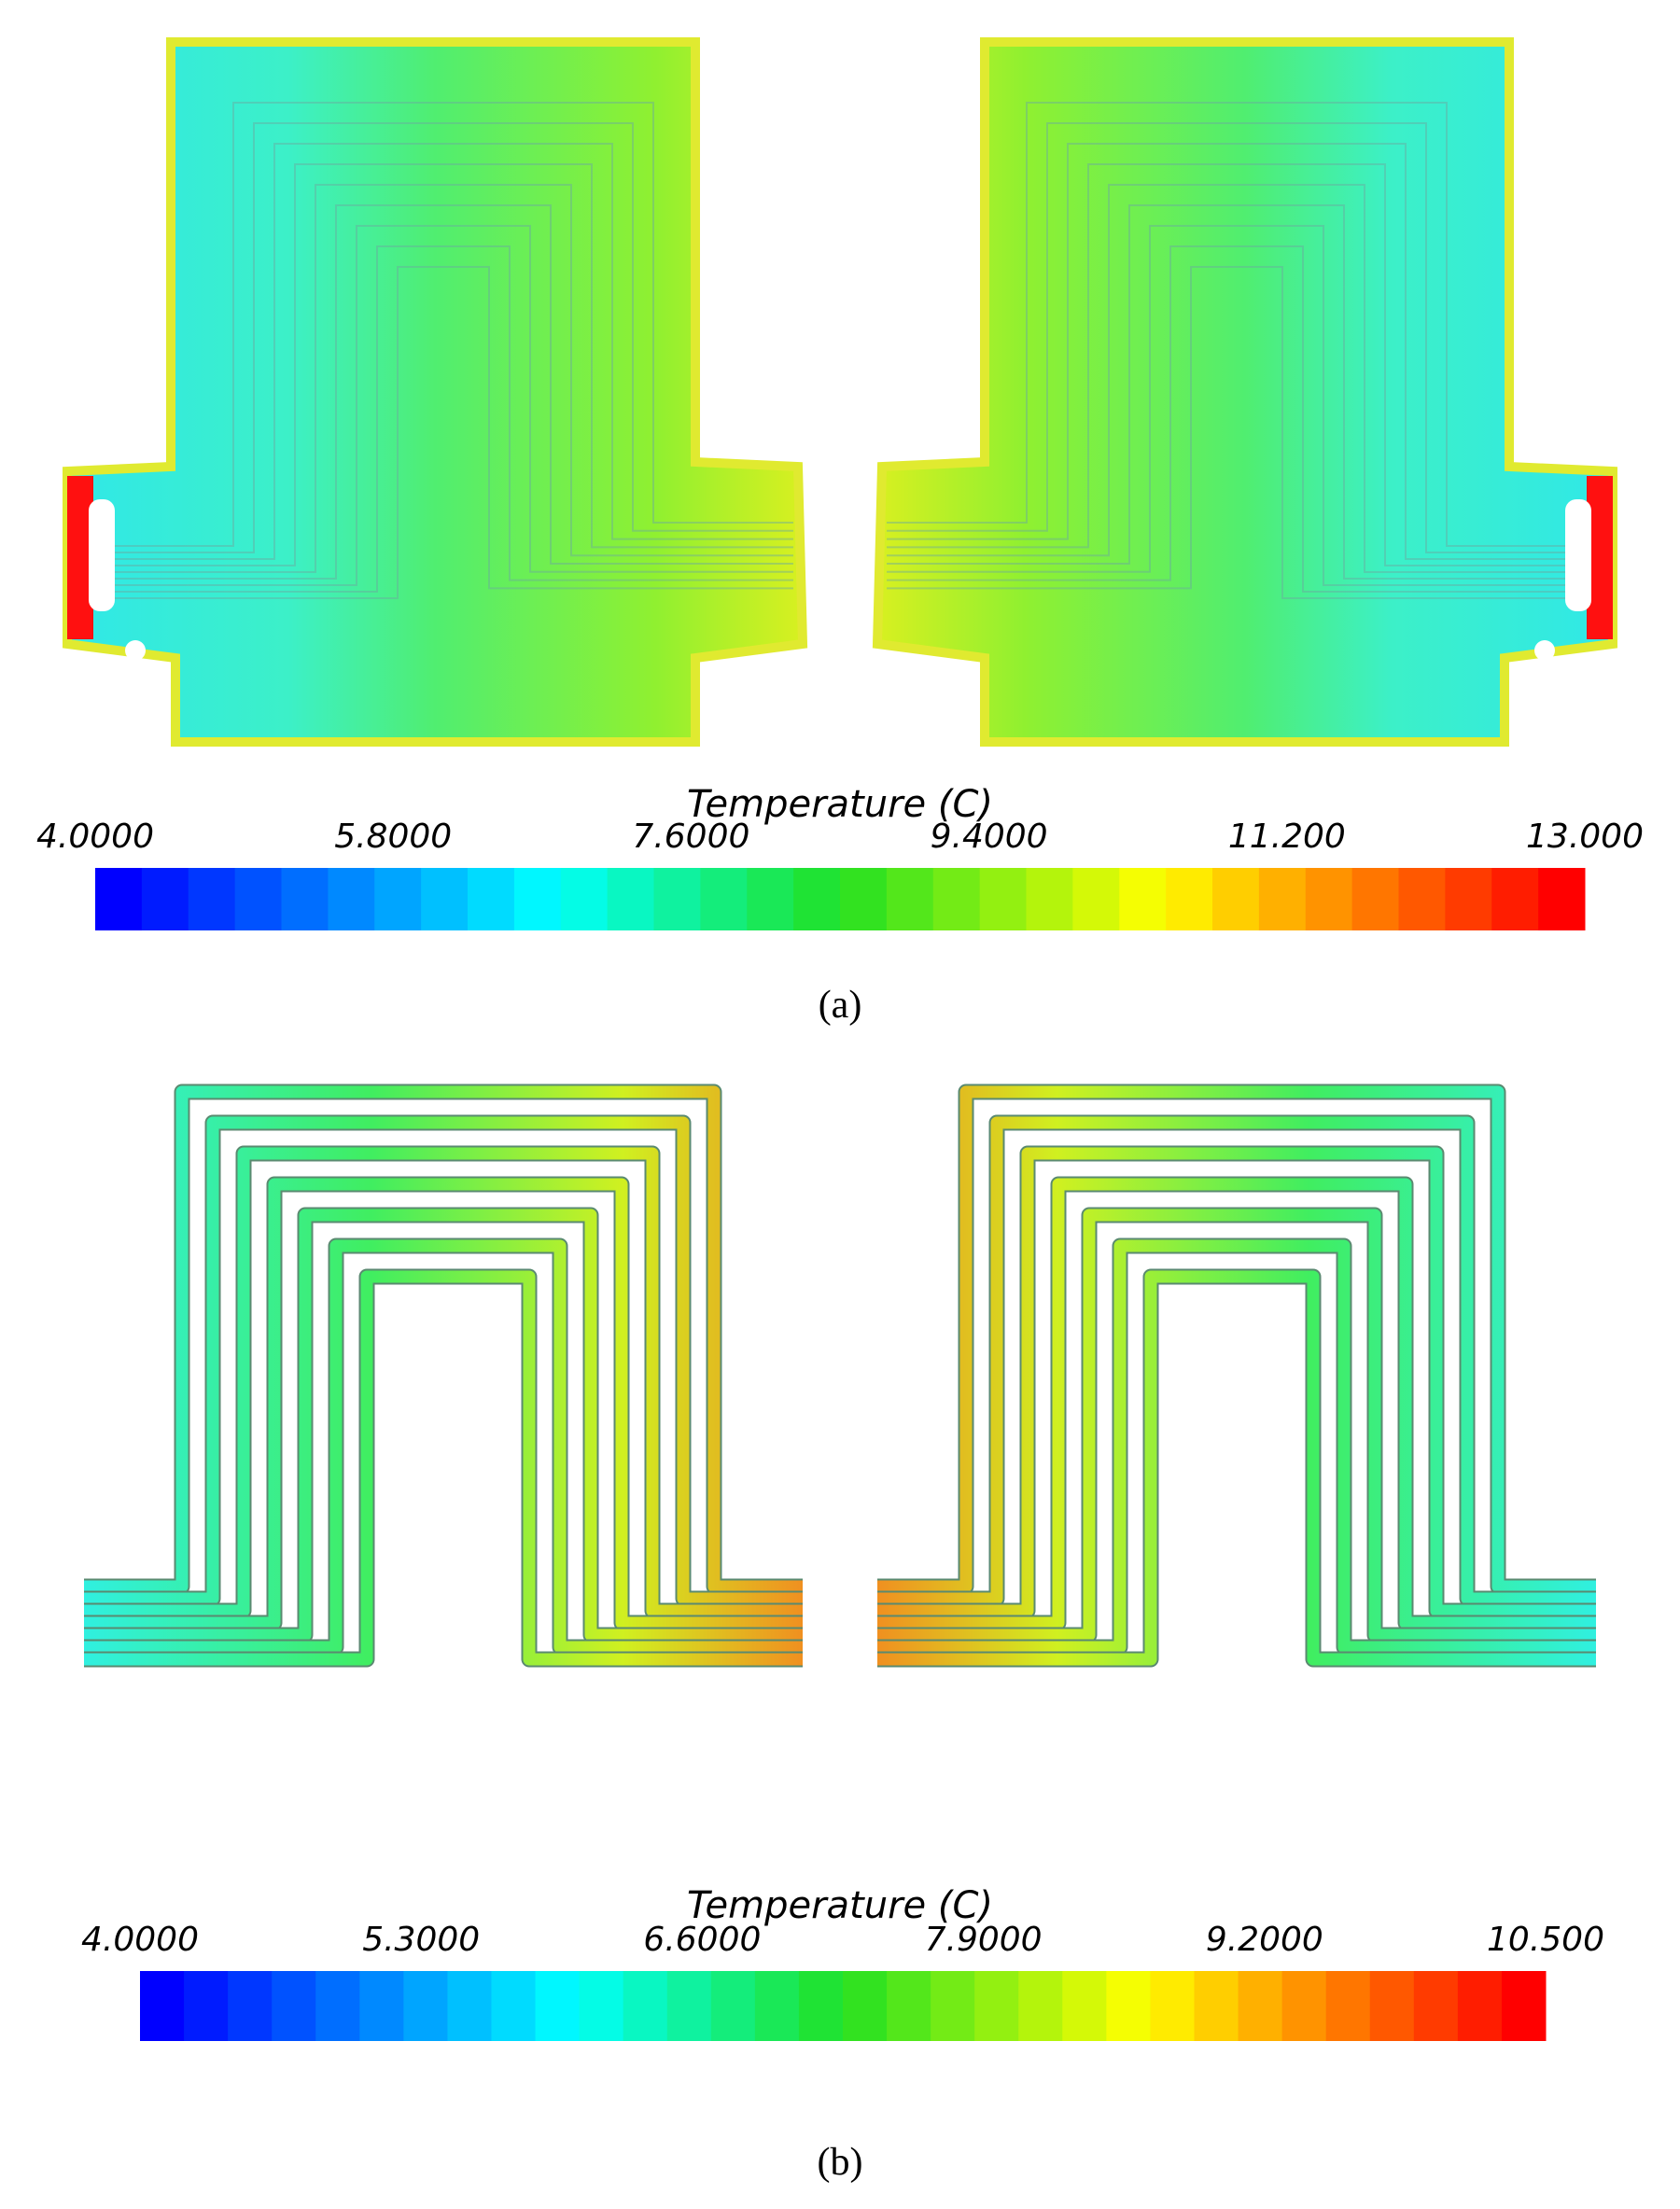 The image size is (1680, 2209). I want to click on colorbar-title: Temperature (C), so click(840, 1905).